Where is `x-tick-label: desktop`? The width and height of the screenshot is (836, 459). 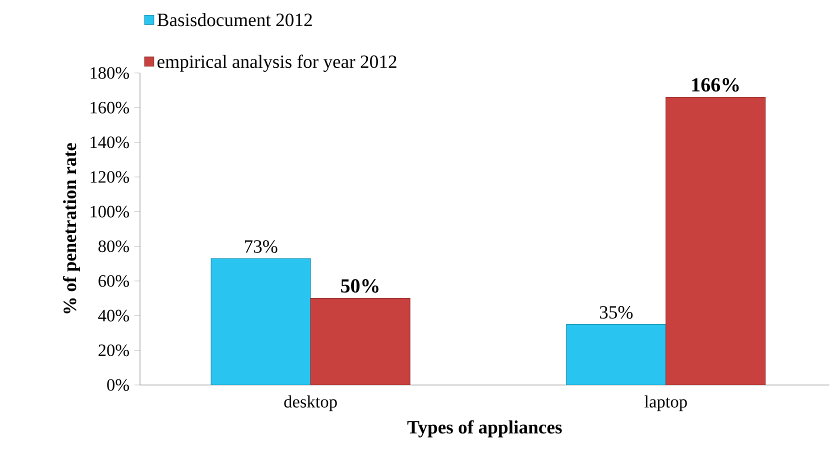
x-tick-label: desktop is located at coordinates (310, 403).